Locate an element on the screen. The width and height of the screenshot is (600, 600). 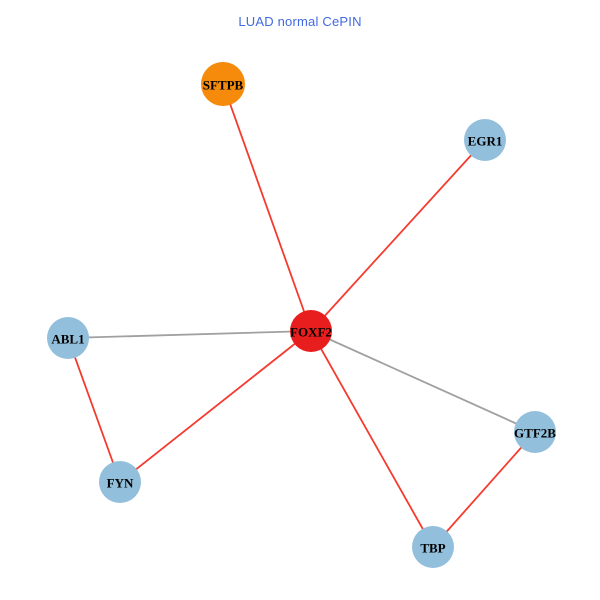
graph-node-gtf2b: GTF2B is located at coordinates (535, 432).